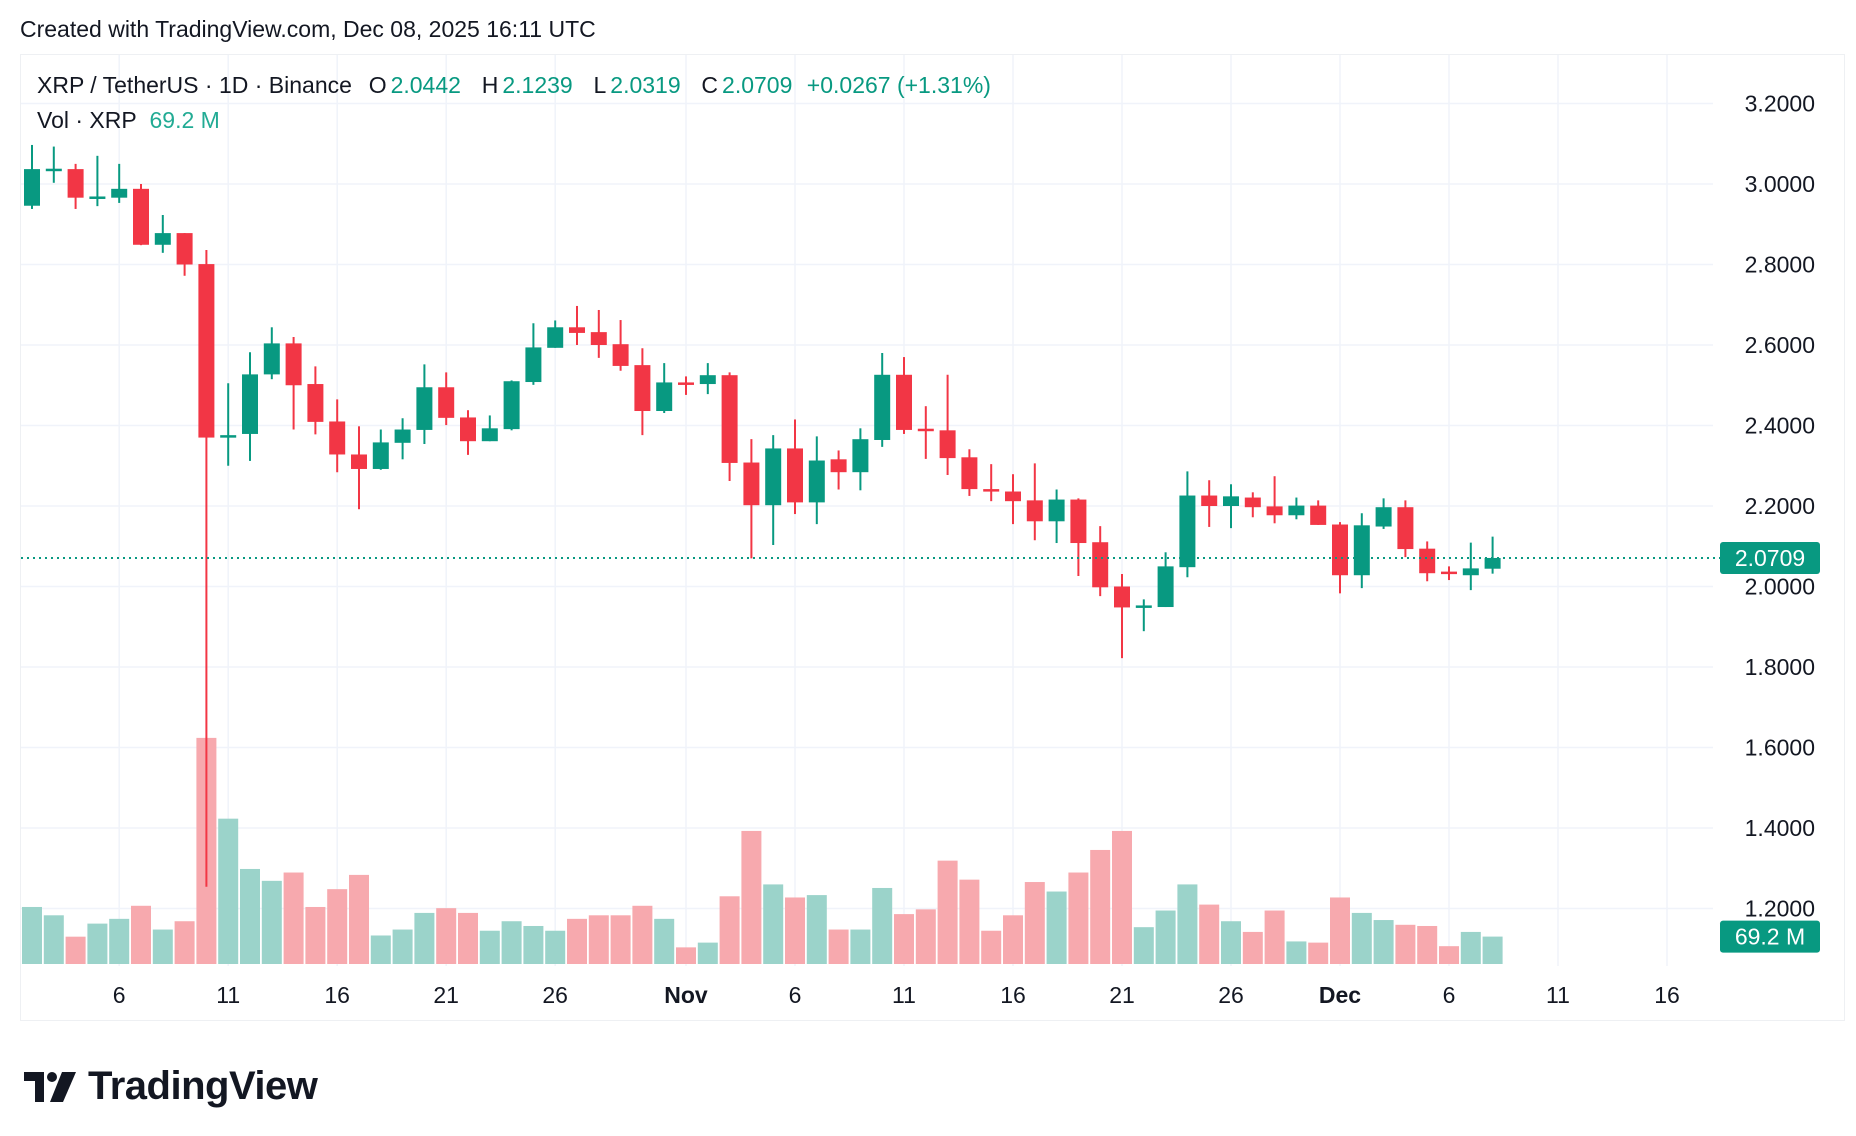  What do you see at coordinates (1780, 667) in the screenshot?
I see `y-tick-label: 1.8000` at bounding box center [1780, 667].